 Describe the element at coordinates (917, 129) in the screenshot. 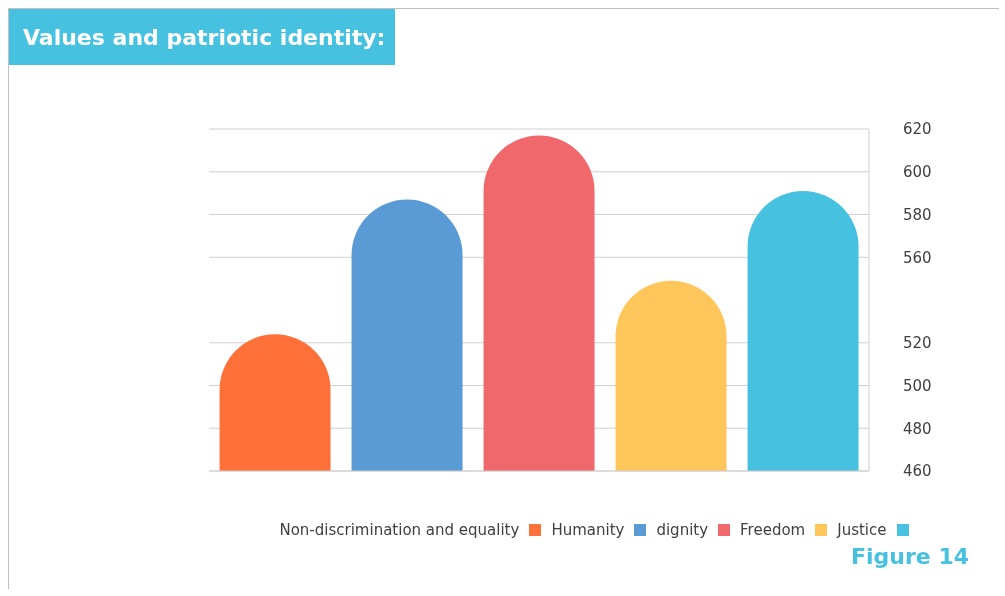

I see `y-tick-label: 620` at that location.